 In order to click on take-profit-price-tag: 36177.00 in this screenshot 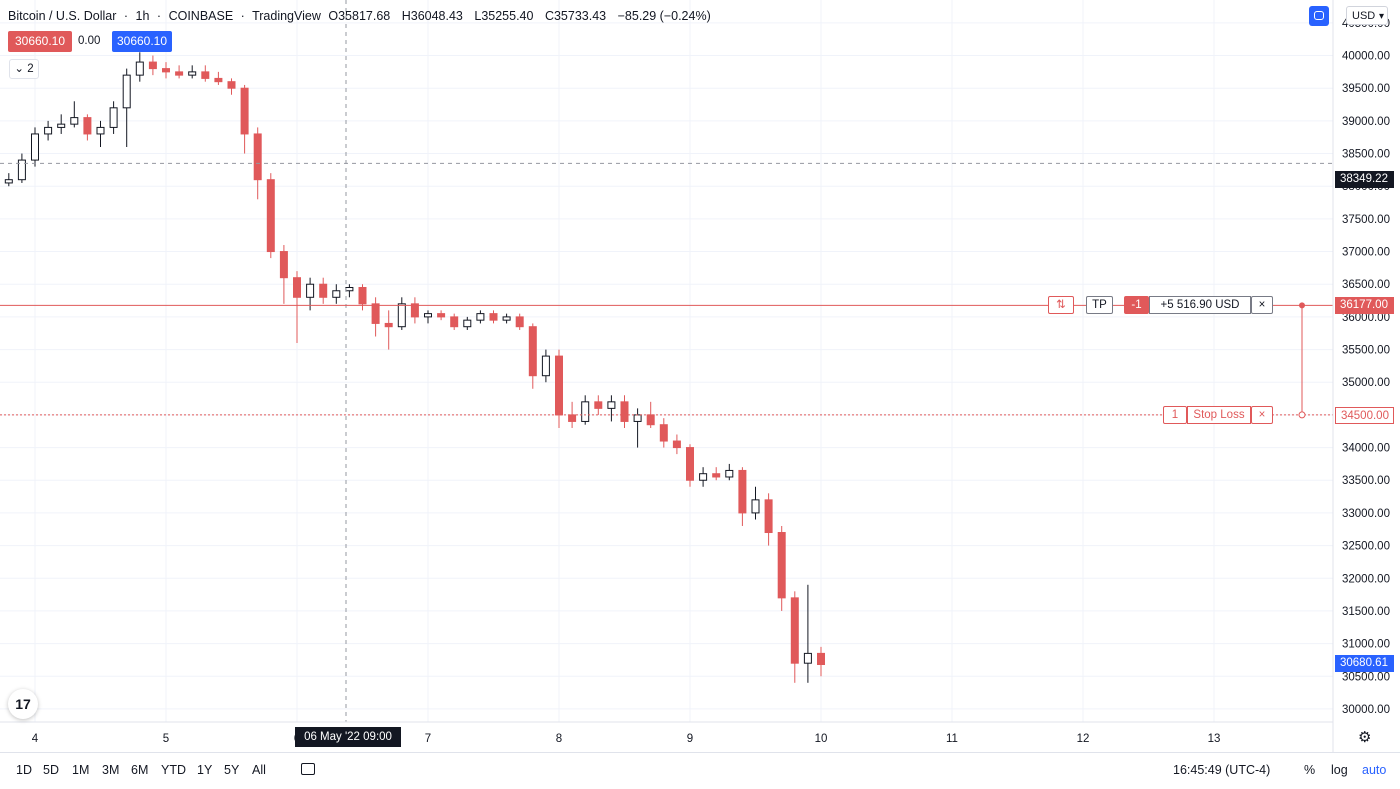, I will do `click(1364, 306)`.